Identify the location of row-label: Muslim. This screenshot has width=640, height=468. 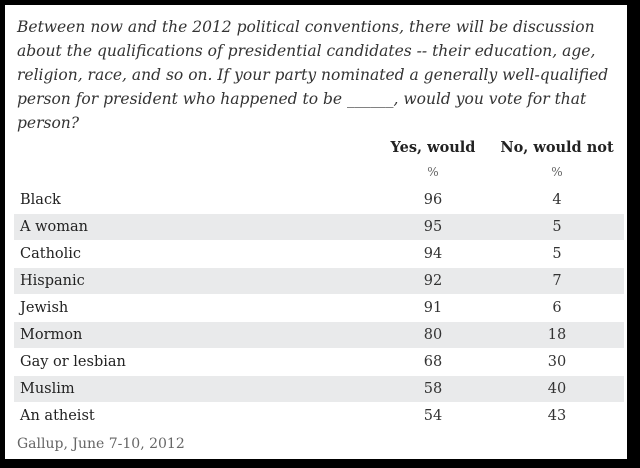
(47, 389).